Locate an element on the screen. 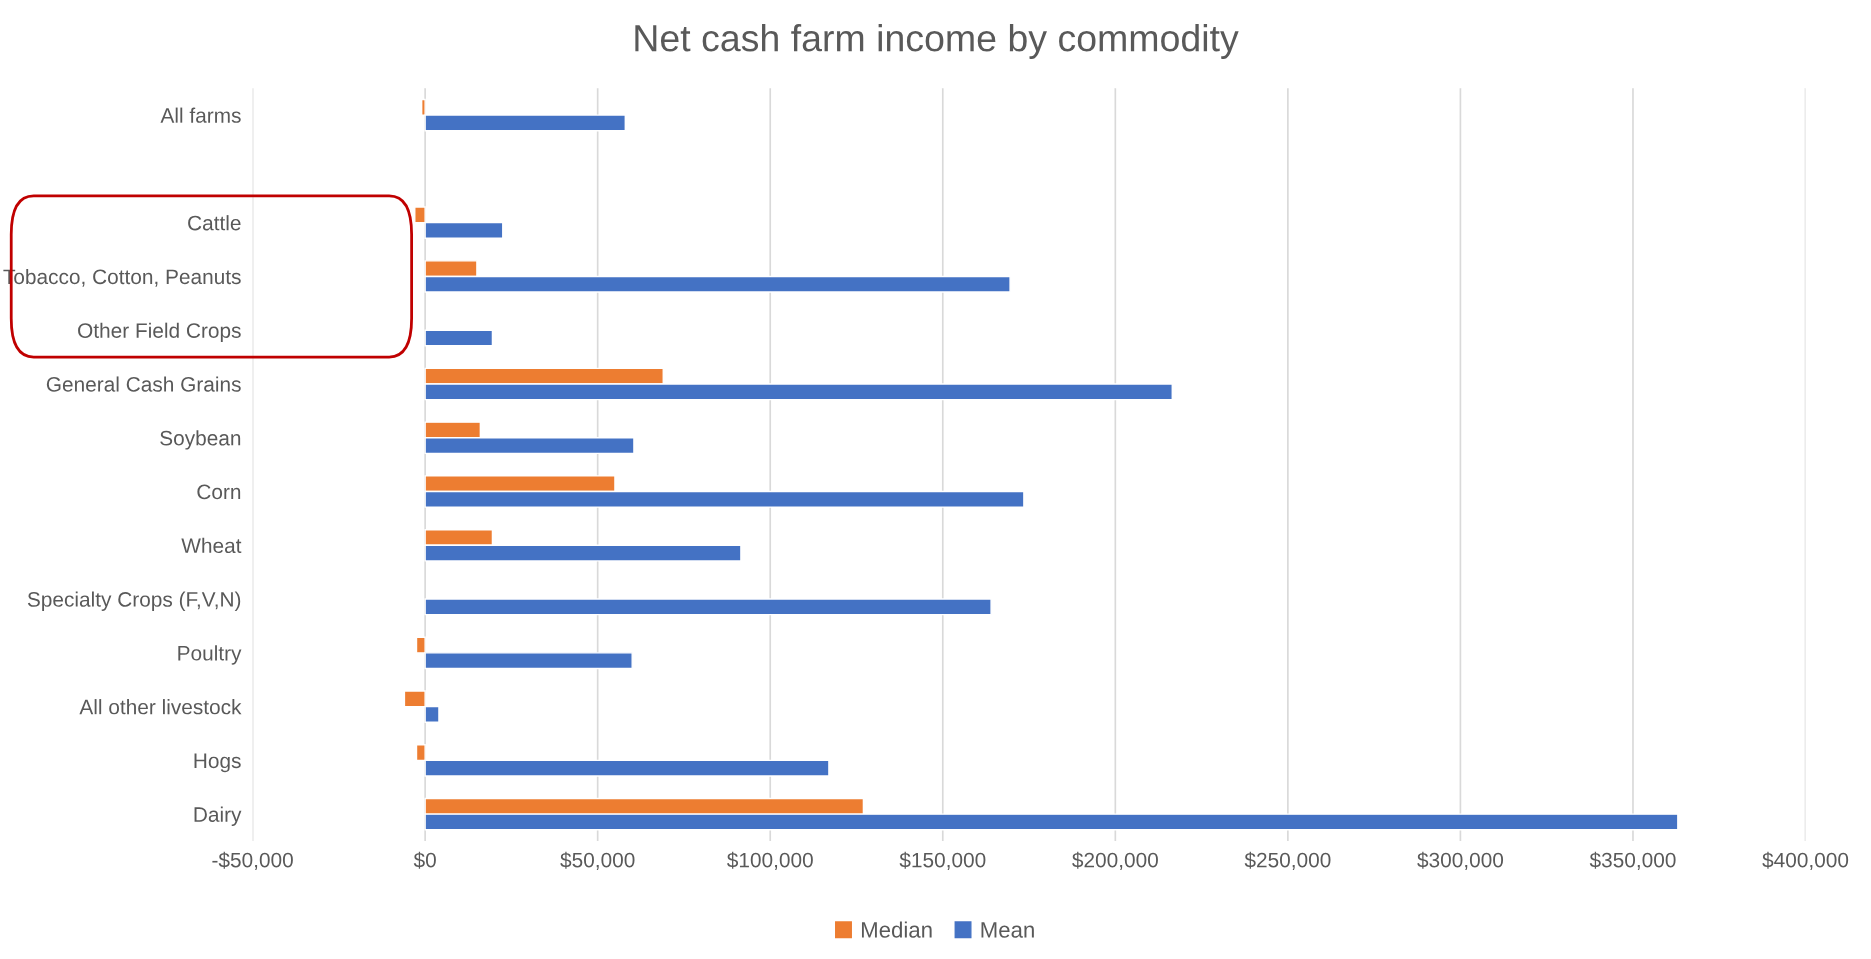 The image size is (1871, 959). y-tick-label: All farms is located at coordinates (200, 115).